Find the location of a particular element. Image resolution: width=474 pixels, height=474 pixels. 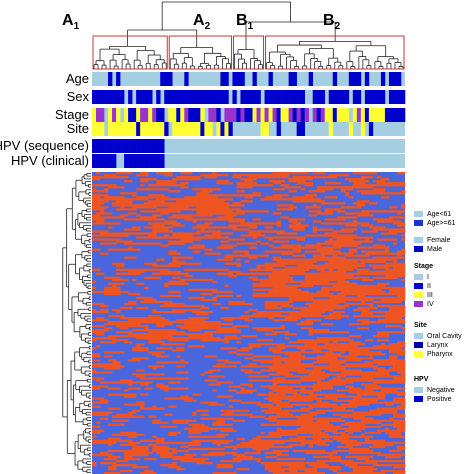

legend-title-site: Site is located at coordinates (420, 325).